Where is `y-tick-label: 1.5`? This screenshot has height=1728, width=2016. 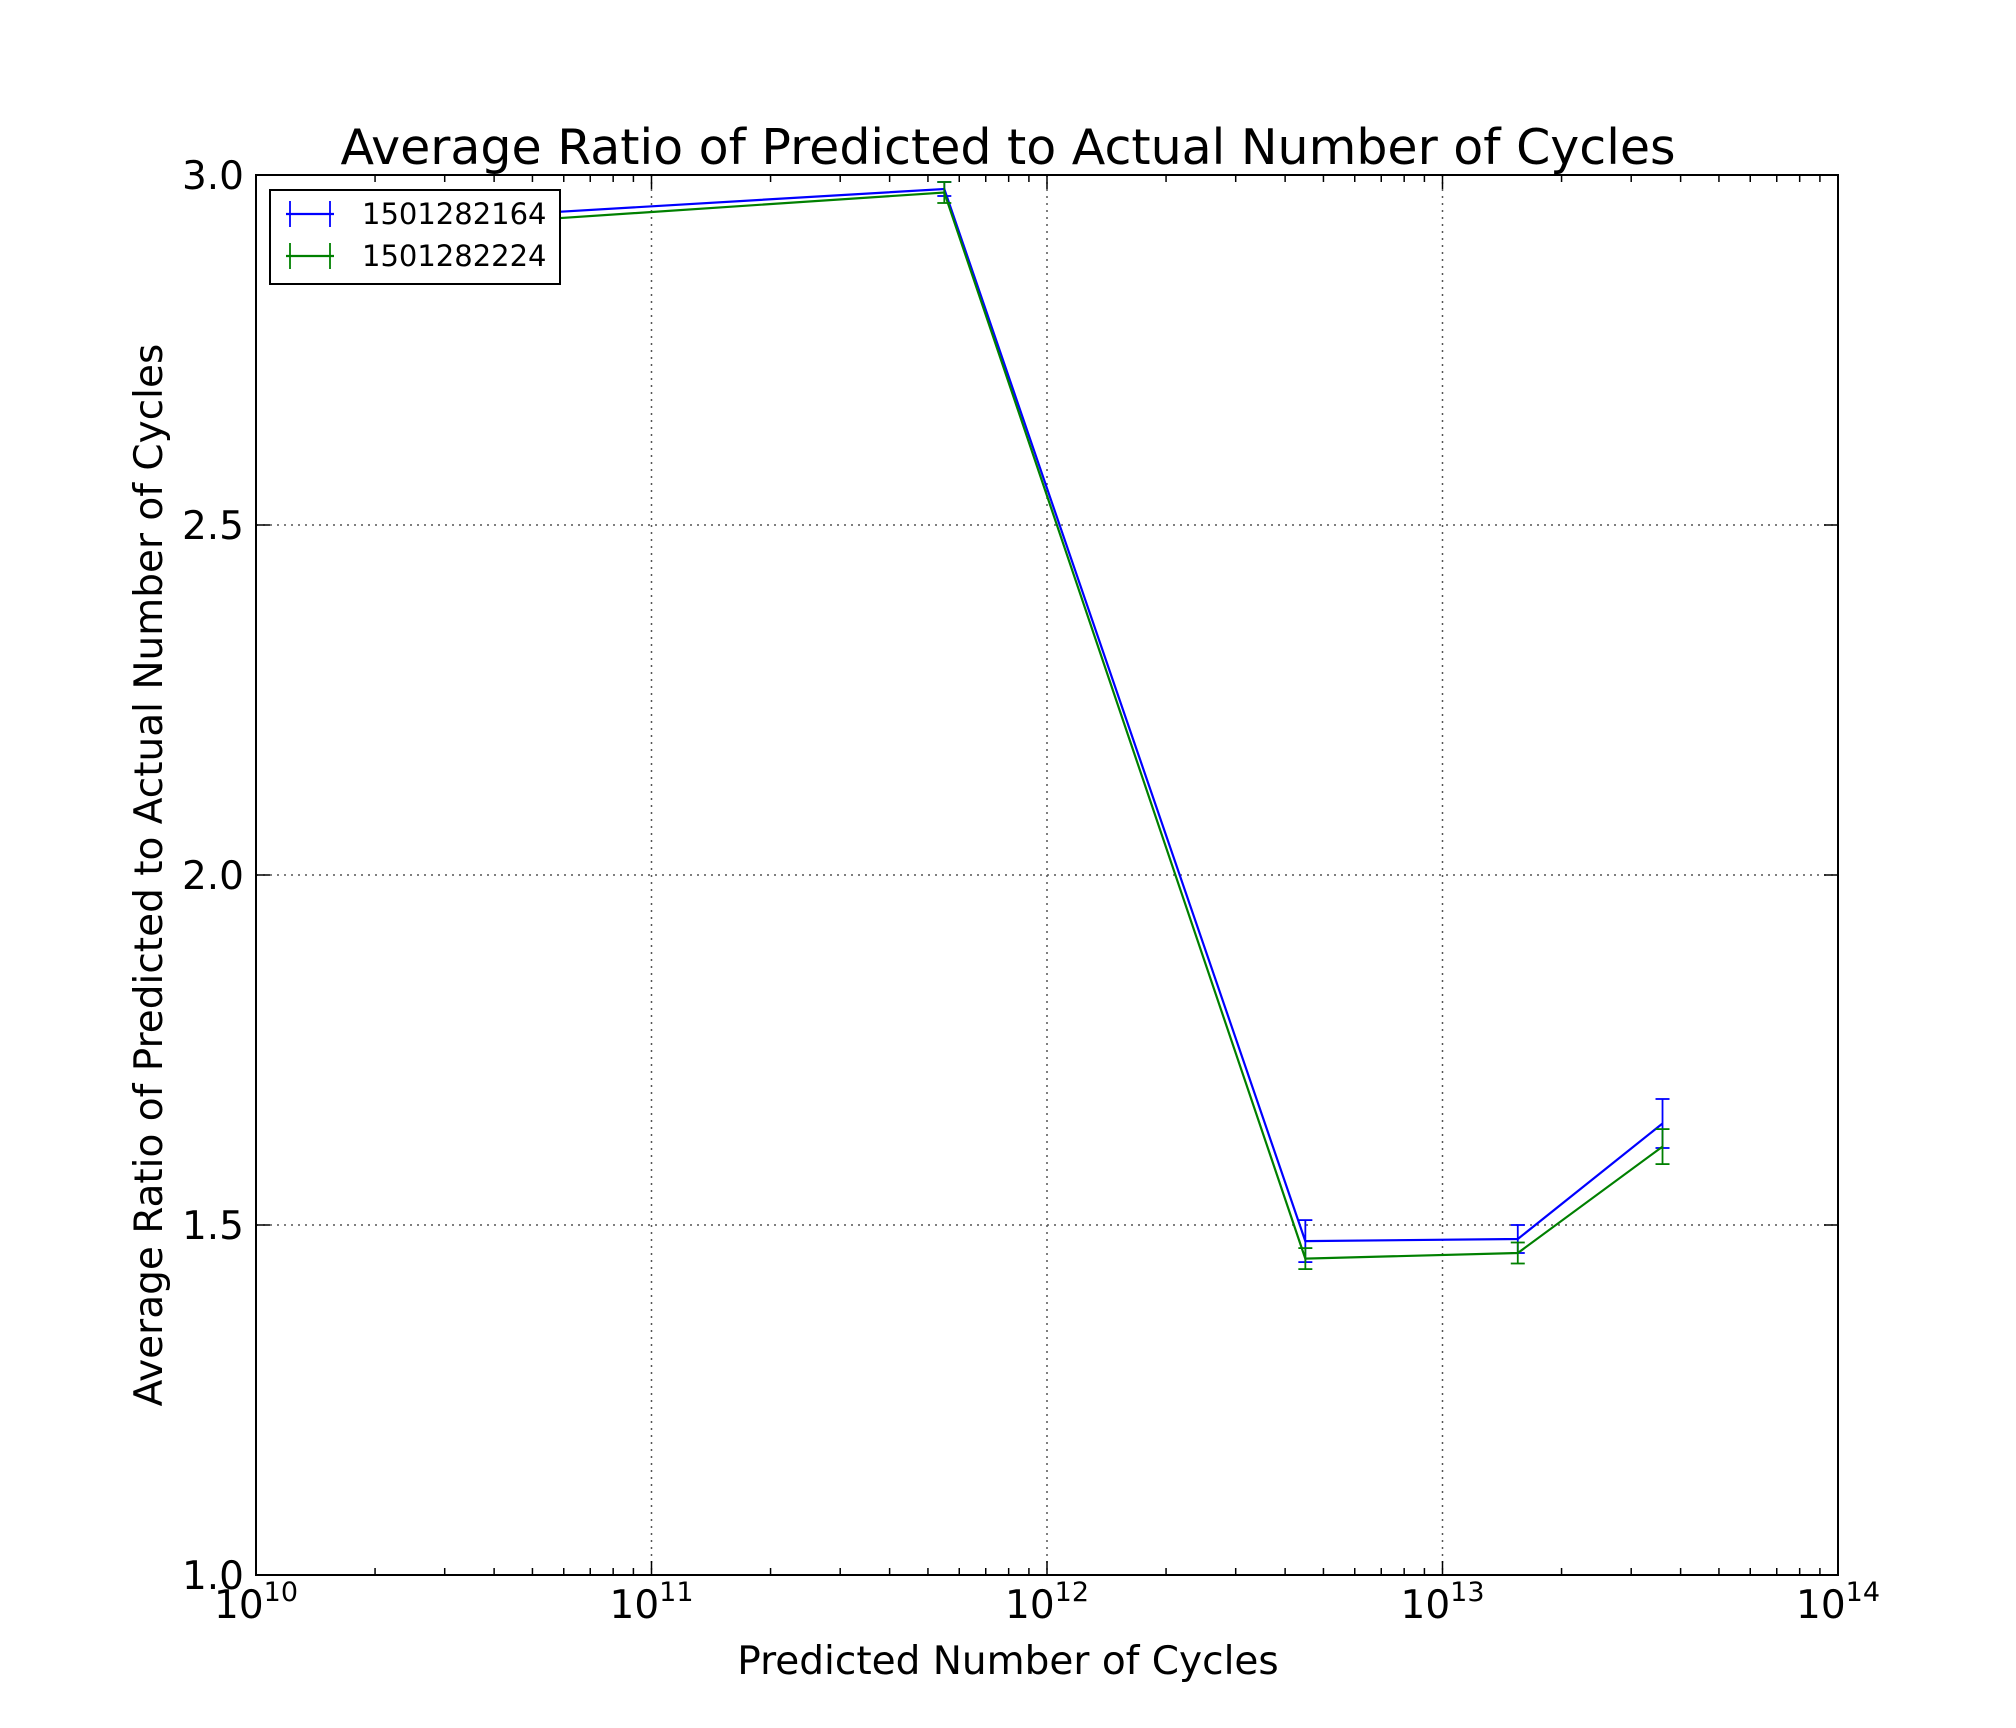 y-tick-label: 1.5 is located at coordinates (213, 1226).